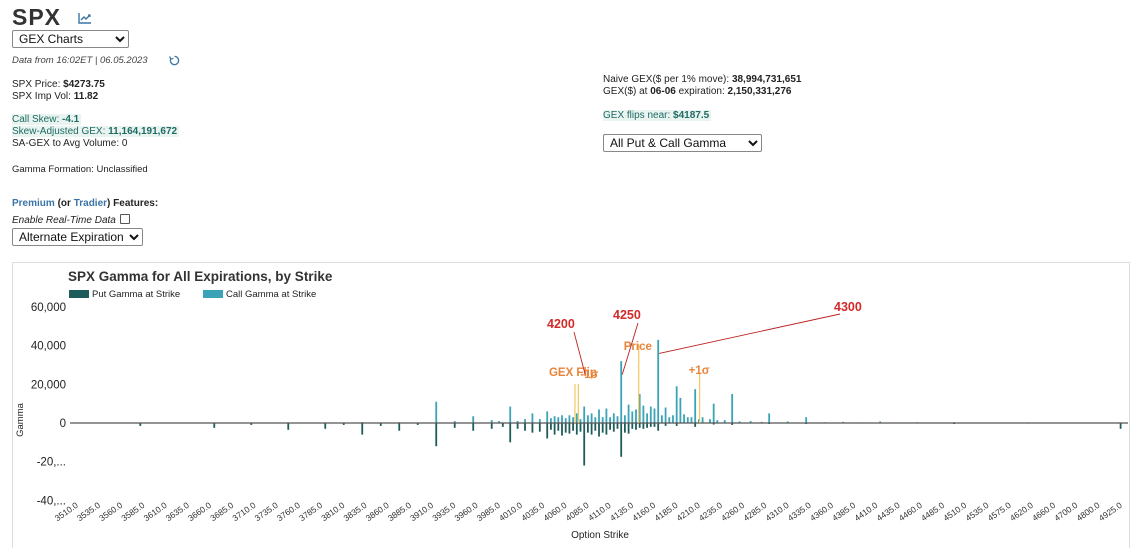 Image resolution: width=1132 pixels, height=551 pixels. I want to click on x-tick-label: 3535.0, so click(88, 511).